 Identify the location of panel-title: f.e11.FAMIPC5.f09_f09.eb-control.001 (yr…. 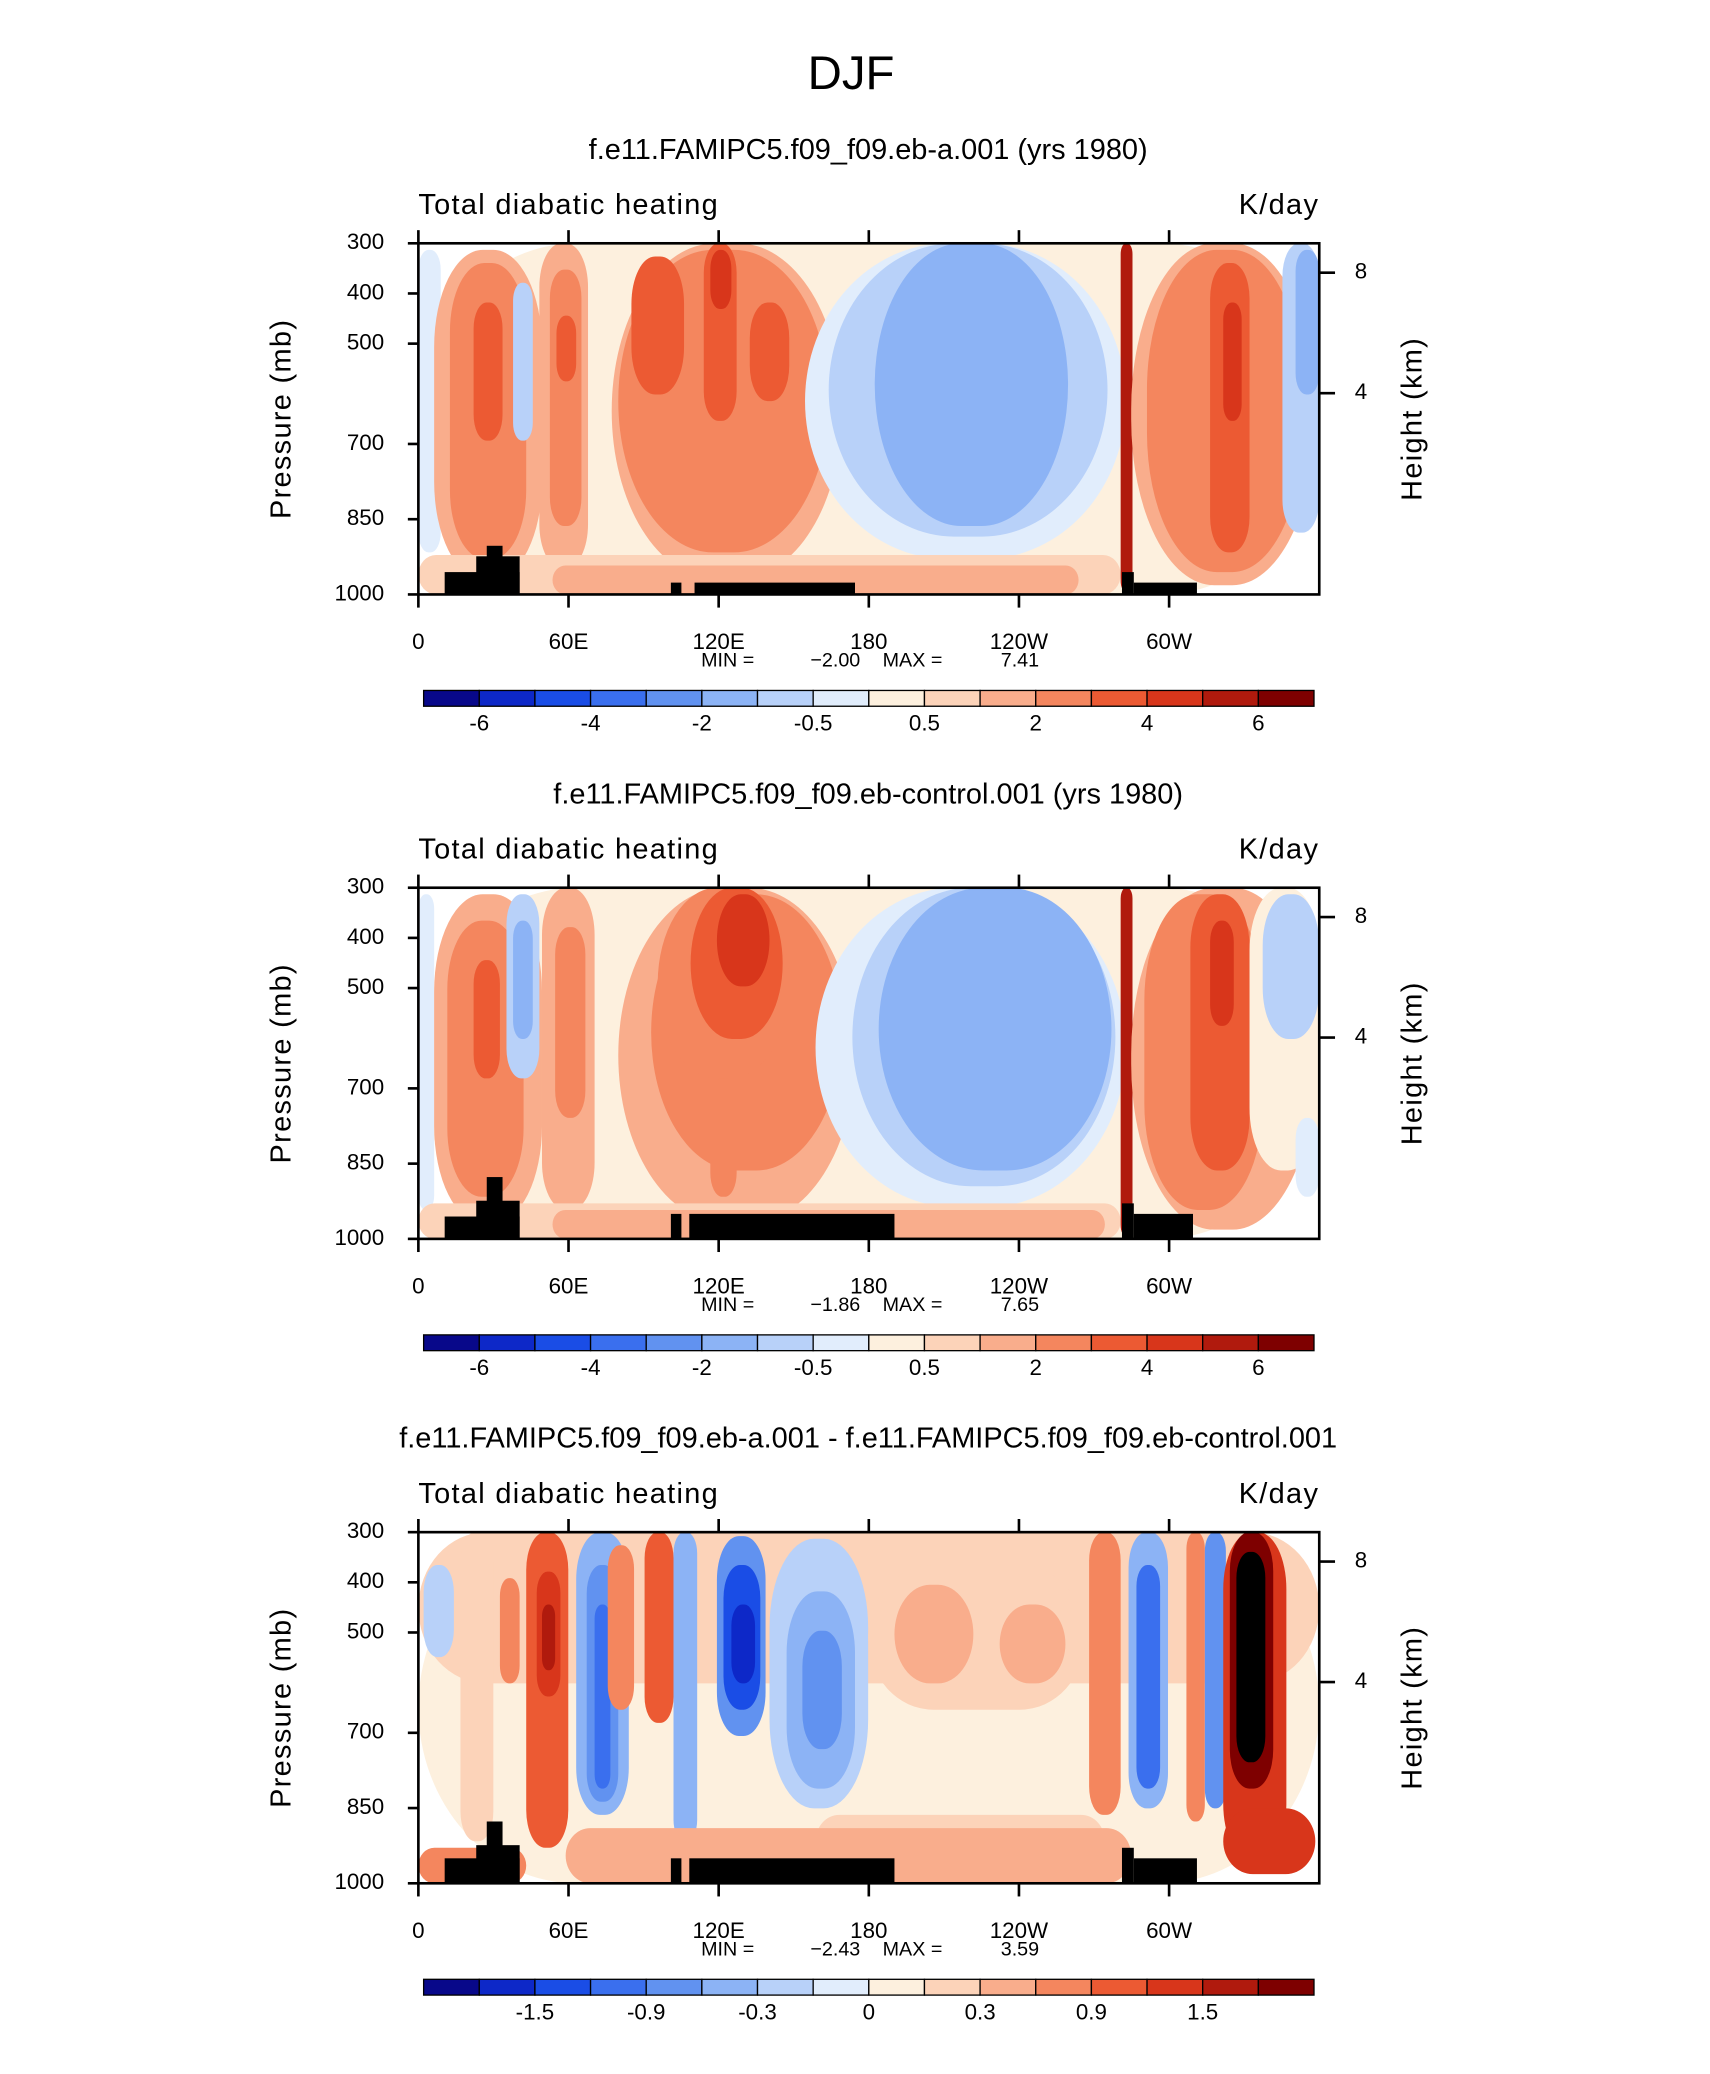
(868, 794).